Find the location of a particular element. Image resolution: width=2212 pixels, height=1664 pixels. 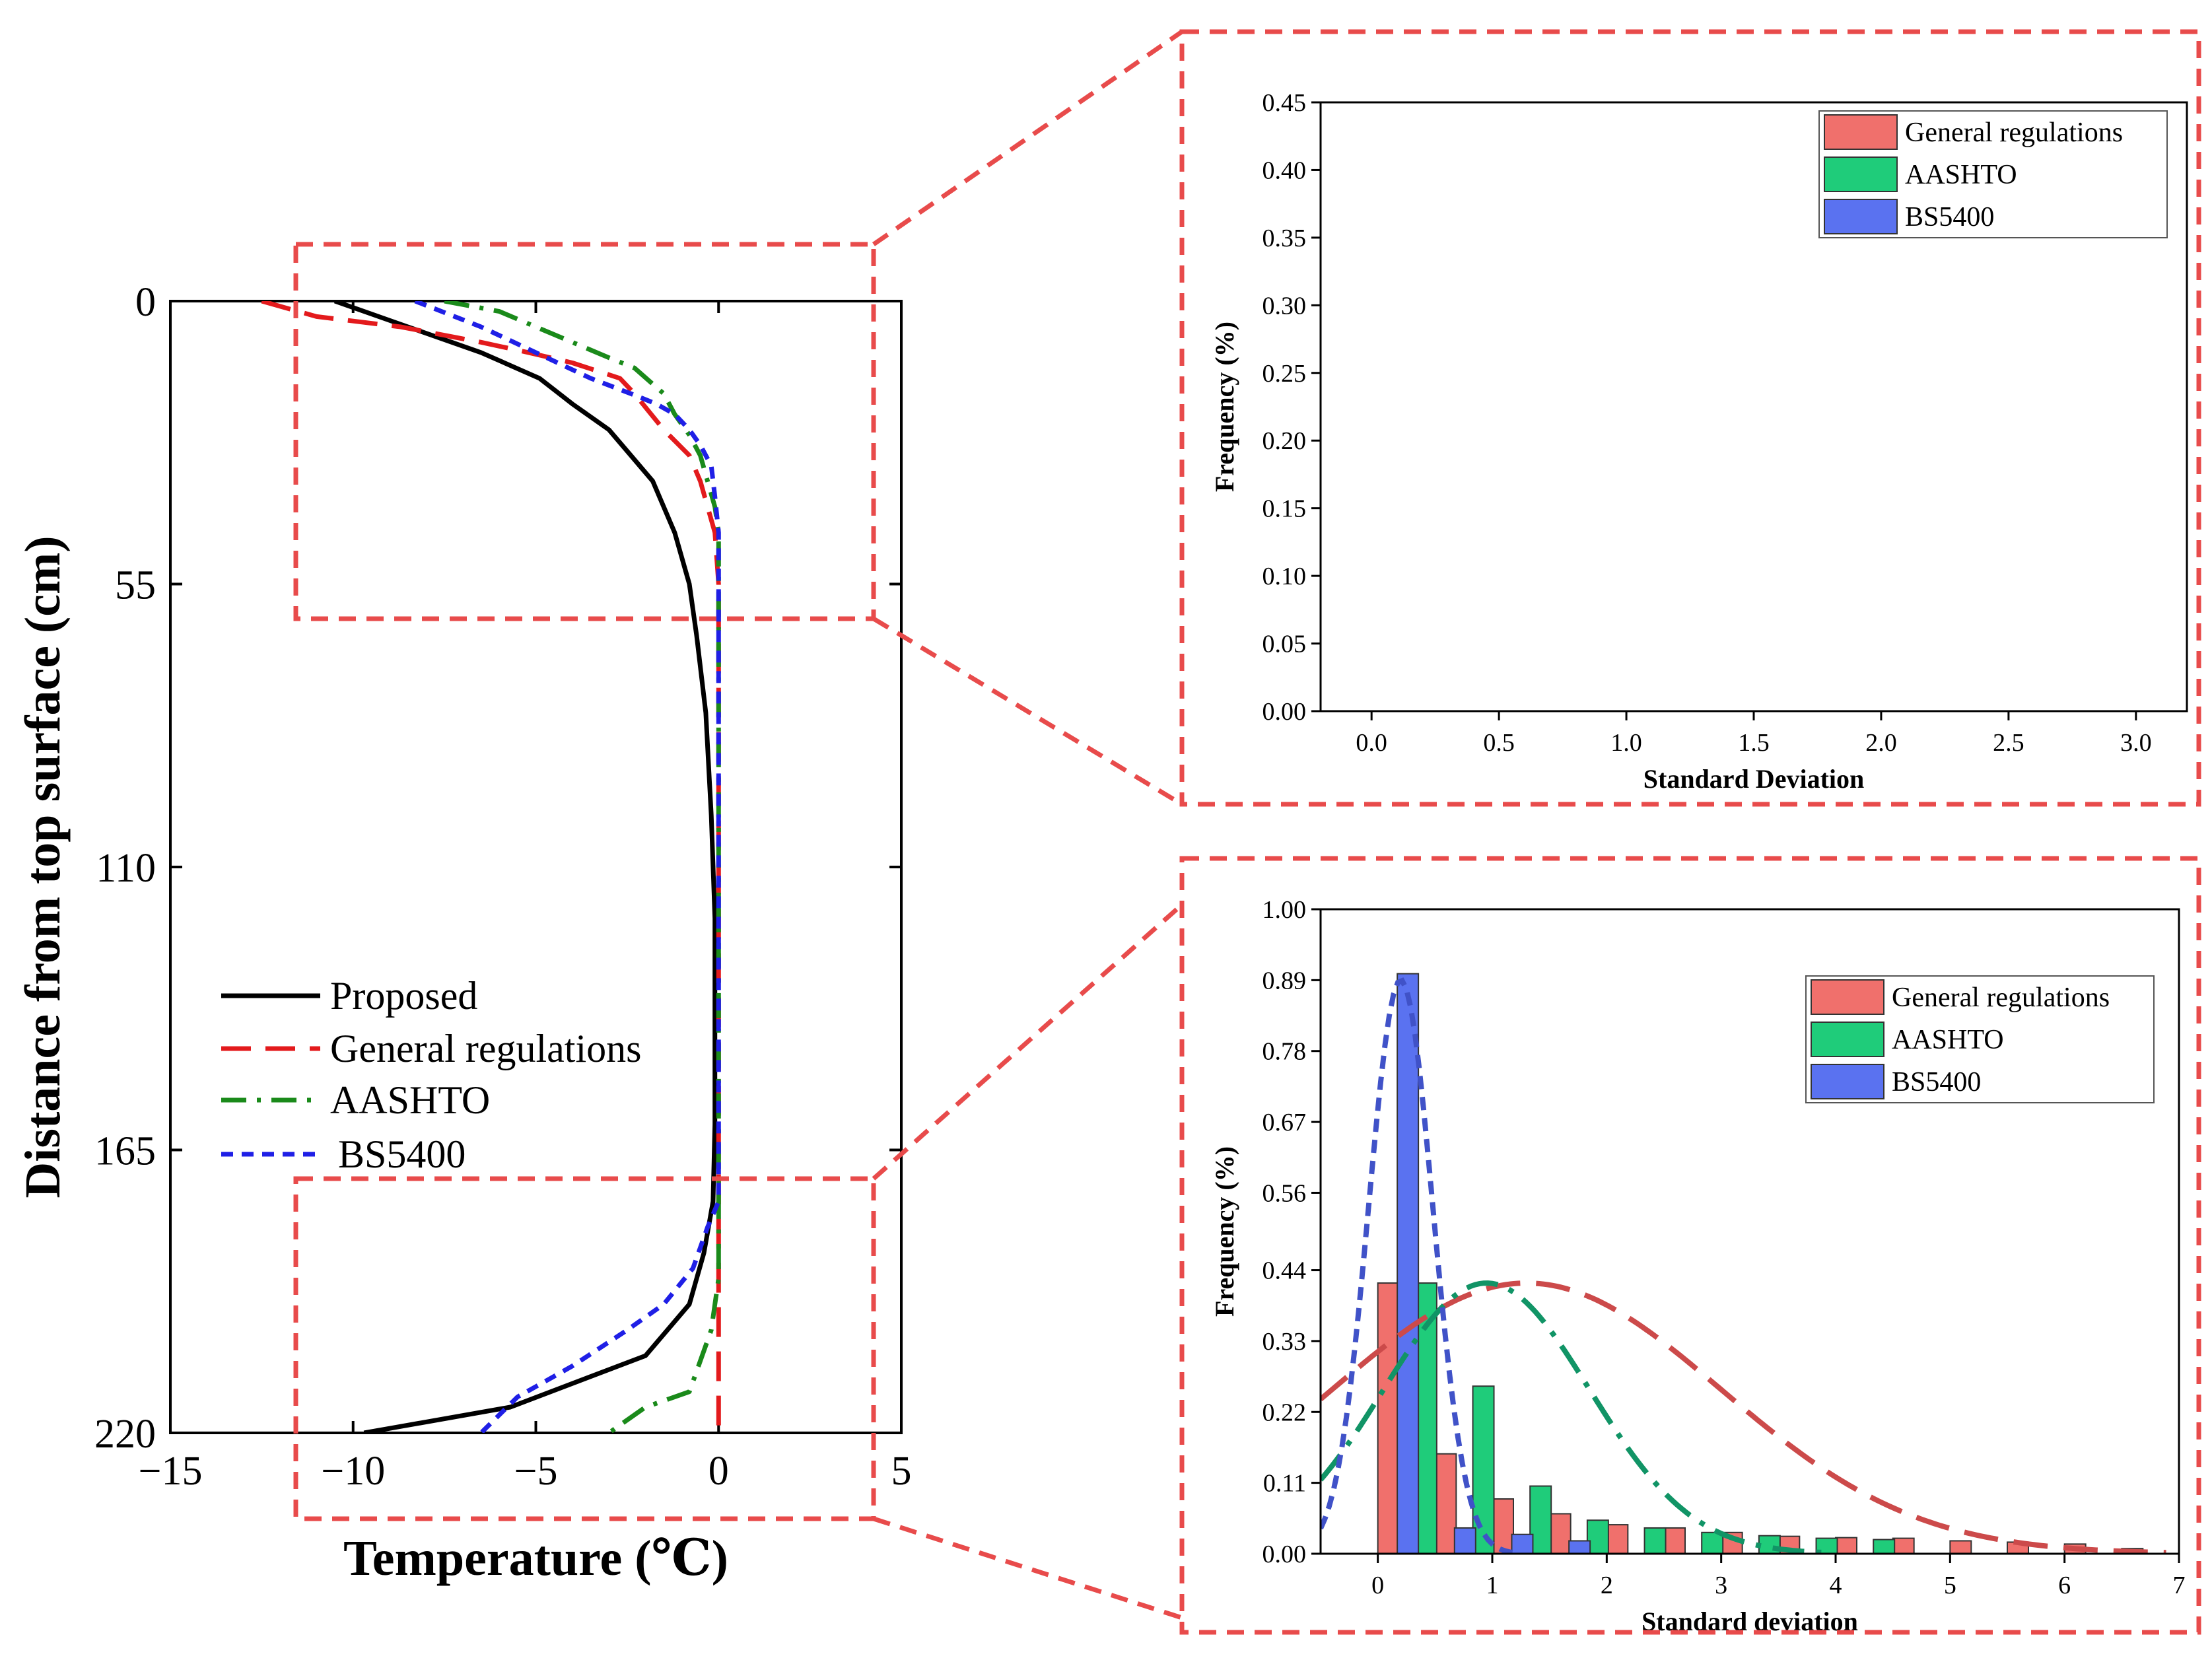

y-axis-title: Frequency (%) is located at coordinates (1224, 407).